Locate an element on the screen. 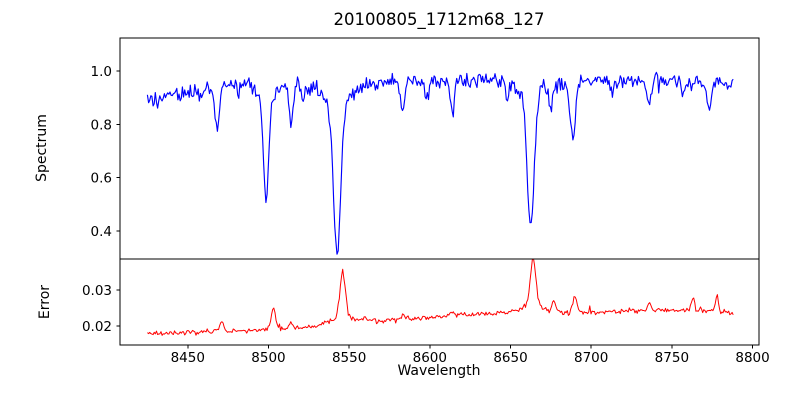 The width and height of the screenshot is (800, 400). x-tick-label: 8500 is located at coordinates (268, 358).